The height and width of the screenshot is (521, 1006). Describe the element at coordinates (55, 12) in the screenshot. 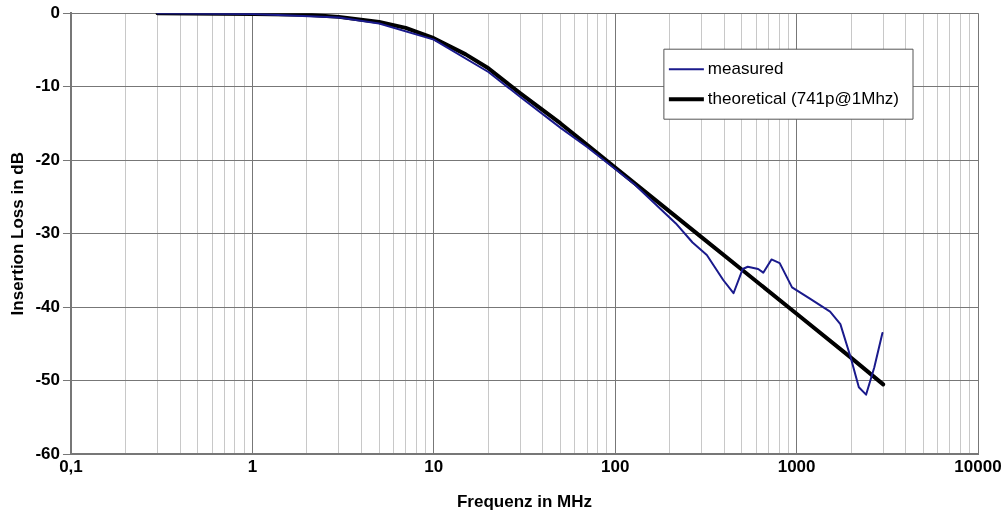

I see `y-tick-label: 0` at that location.